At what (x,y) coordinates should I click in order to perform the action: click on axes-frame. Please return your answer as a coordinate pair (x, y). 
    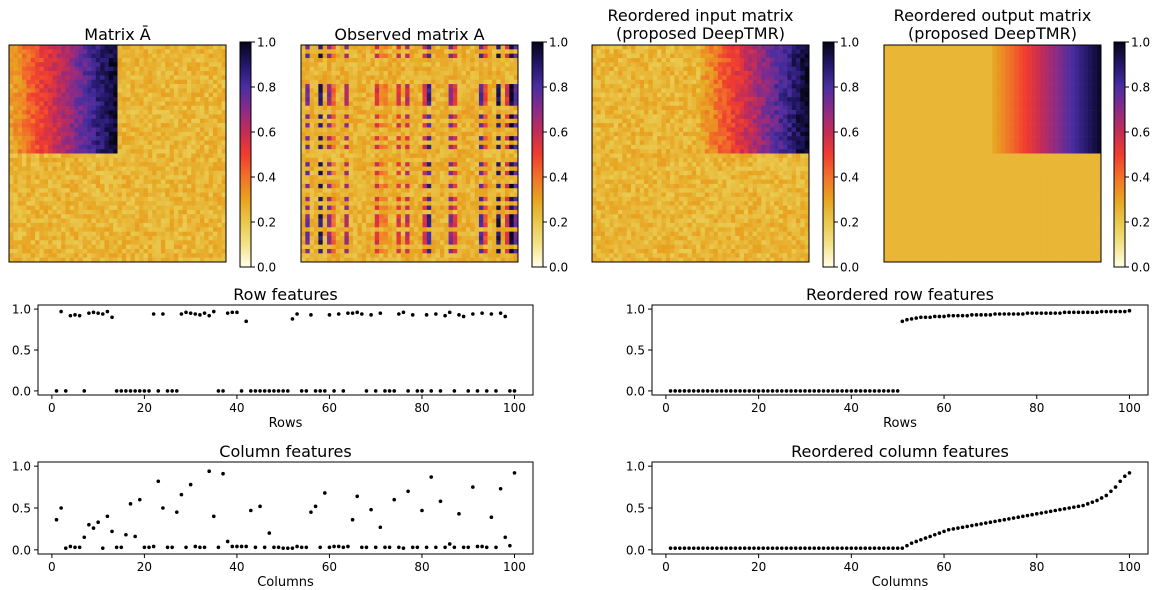
    Looking at the image, I should click on (900, 350).